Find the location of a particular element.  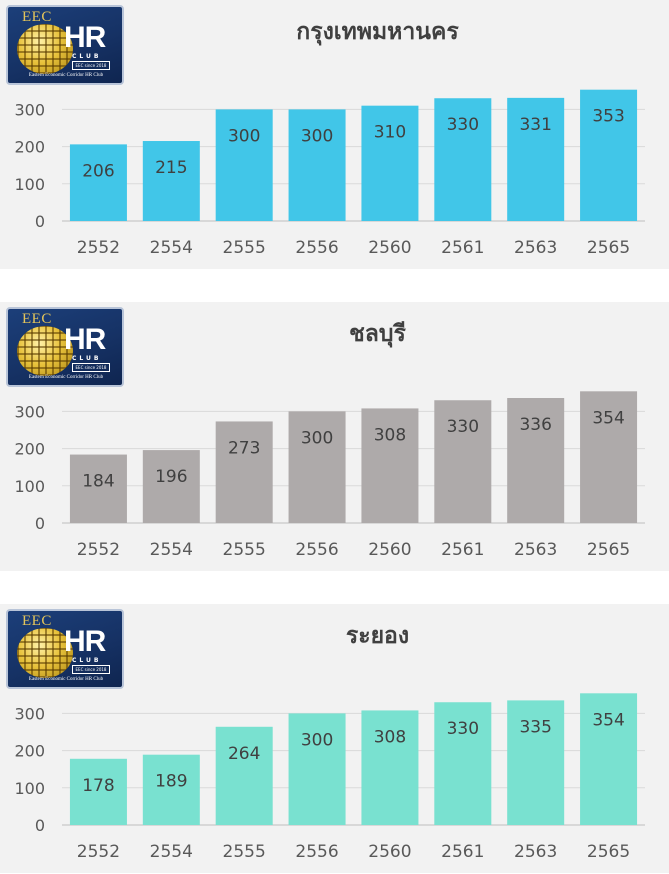

data-label: 354 is located at coordinates (608, 720).